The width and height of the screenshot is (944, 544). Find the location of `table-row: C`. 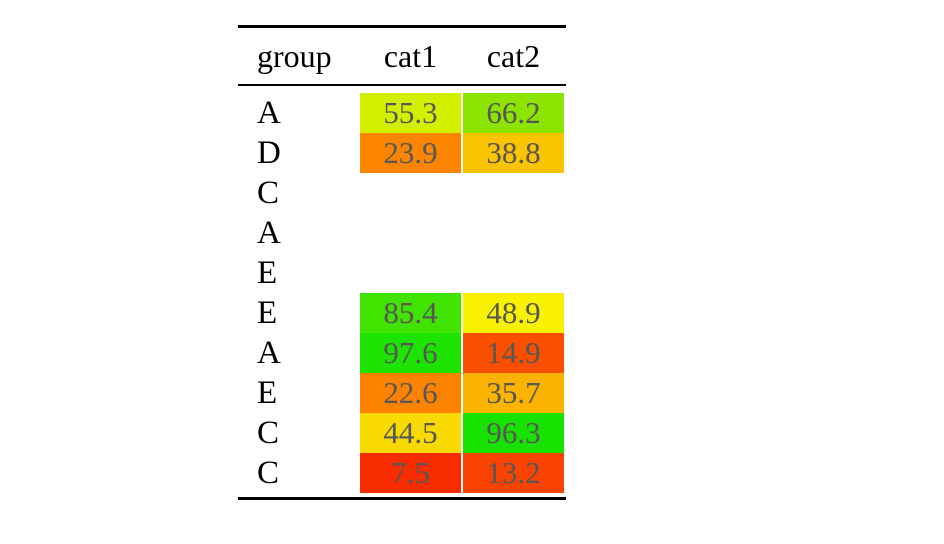

table-row: C is located at coordinates (402, 193).